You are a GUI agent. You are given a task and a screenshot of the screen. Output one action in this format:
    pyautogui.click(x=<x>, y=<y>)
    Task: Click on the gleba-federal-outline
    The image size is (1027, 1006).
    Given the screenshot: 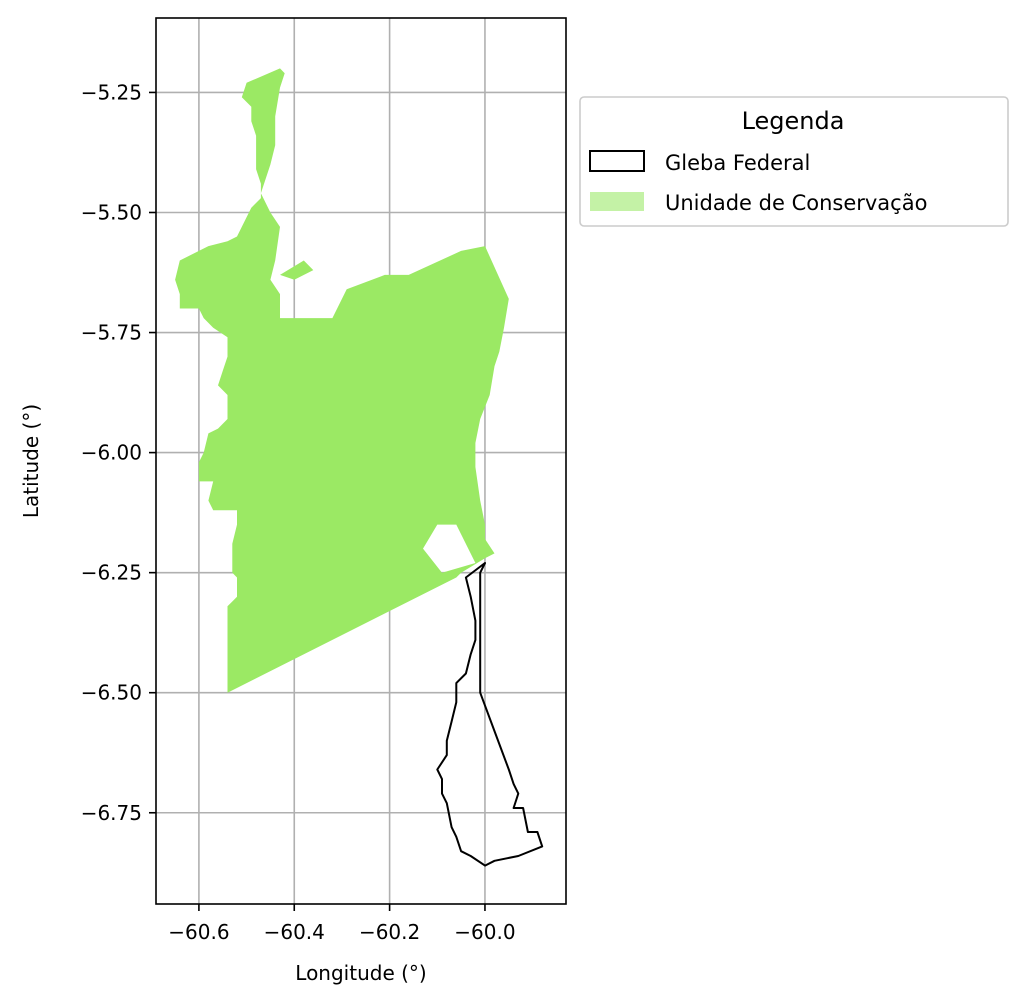 What is the action you would take?
    pyautogui.click(x=490, y=714)
    